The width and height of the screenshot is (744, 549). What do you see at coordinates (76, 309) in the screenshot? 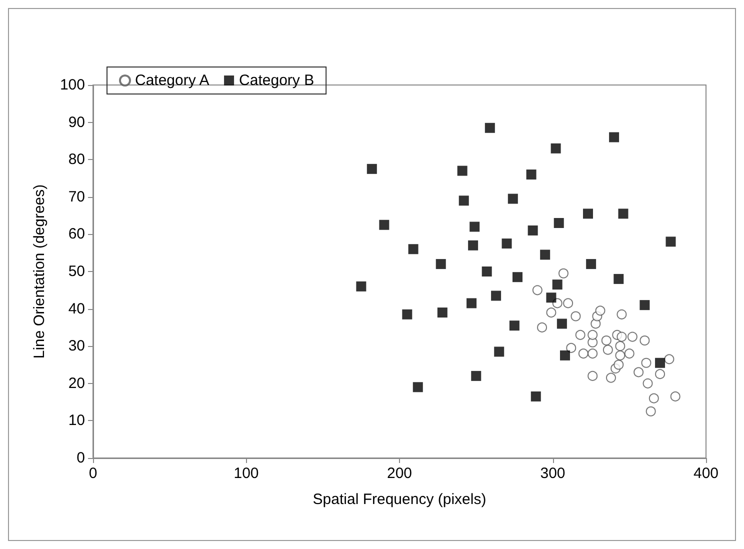
I see `y-tick-label: 40` at bounding box center [76, 309].